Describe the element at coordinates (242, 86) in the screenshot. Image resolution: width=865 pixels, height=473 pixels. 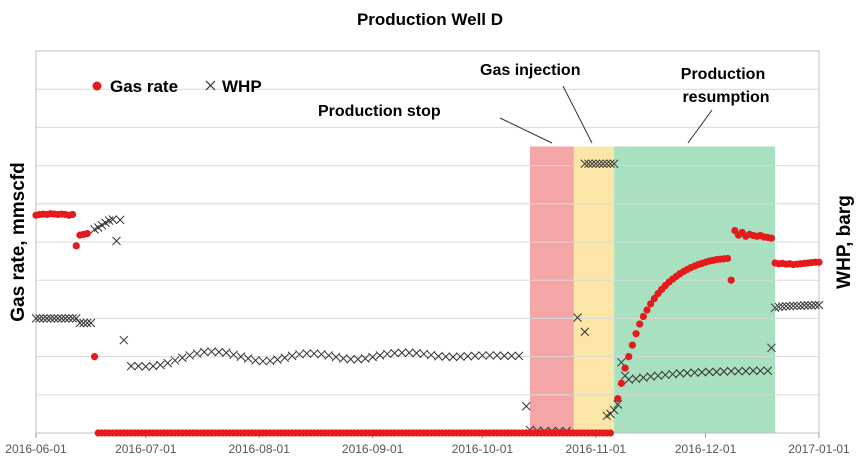
I see `legend-whp-label: WHP` at that location.